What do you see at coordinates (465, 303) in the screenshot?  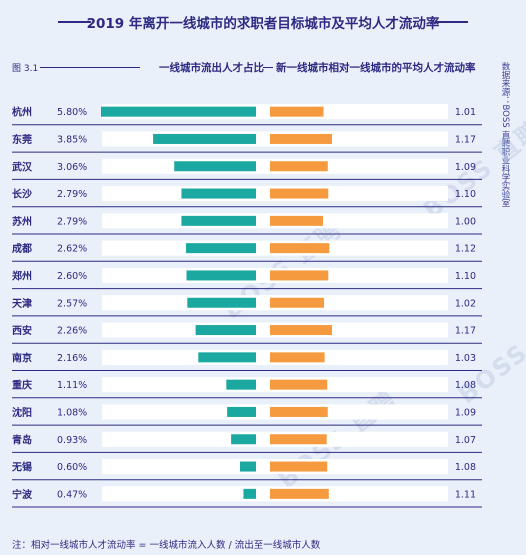 I see `right-value-label: 1.02` at bounding box center [465, 303].